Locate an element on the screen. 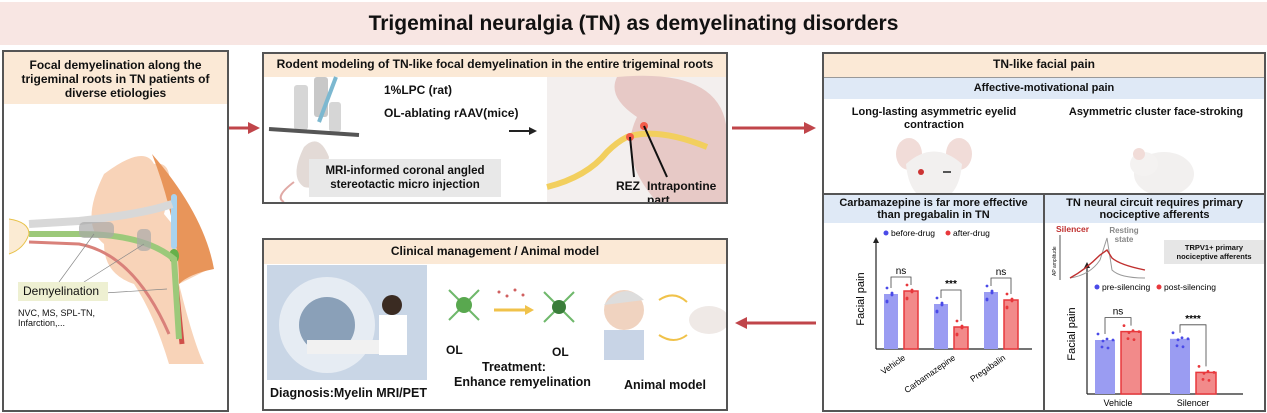 The height and width of the screenshot is (413, 1267). legend-label: pre-silencing is located at coordinates (1126, 287).